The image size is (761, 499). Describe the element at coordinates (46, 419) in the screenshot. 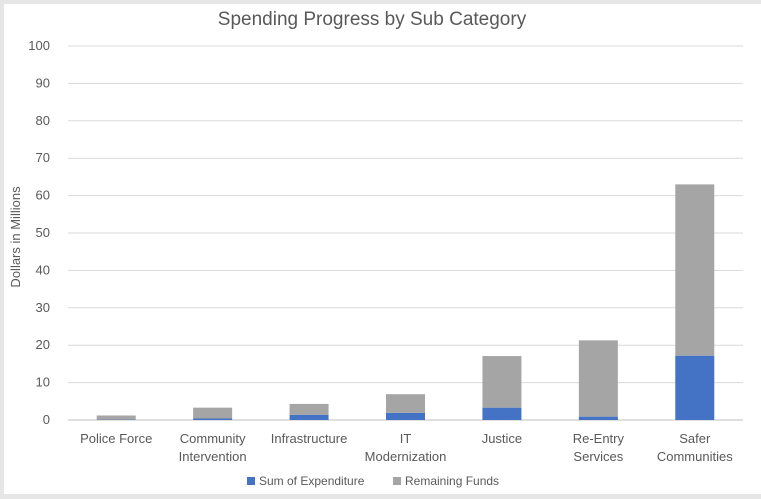

I see `y-tick-label: 0` at that location.